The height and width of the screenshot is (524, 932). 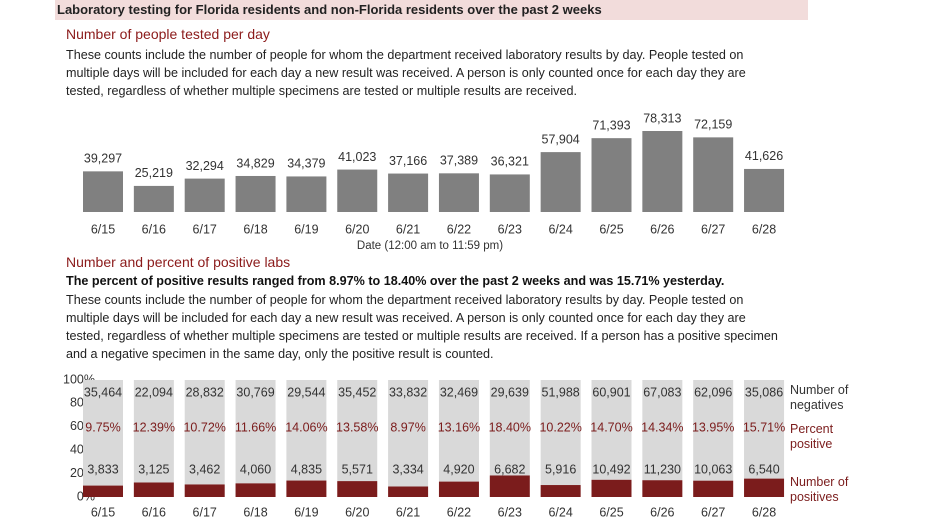 What do you see at coordinates (713, 392) in the screenshot?
I see `negatives-label: 62,096` at bounding box center [713, 392].